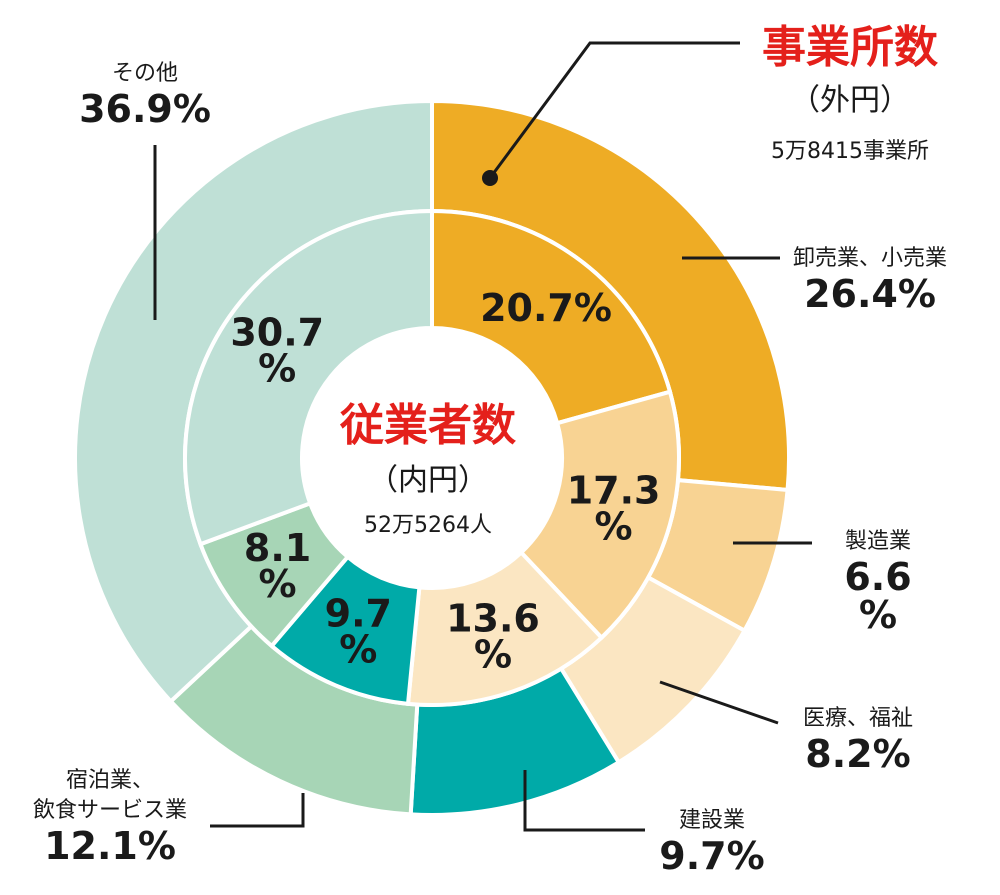 This screenshot has height=895, width=1000. I want to click on inner-label-3-line-0: 9.7, so click(358, 613).